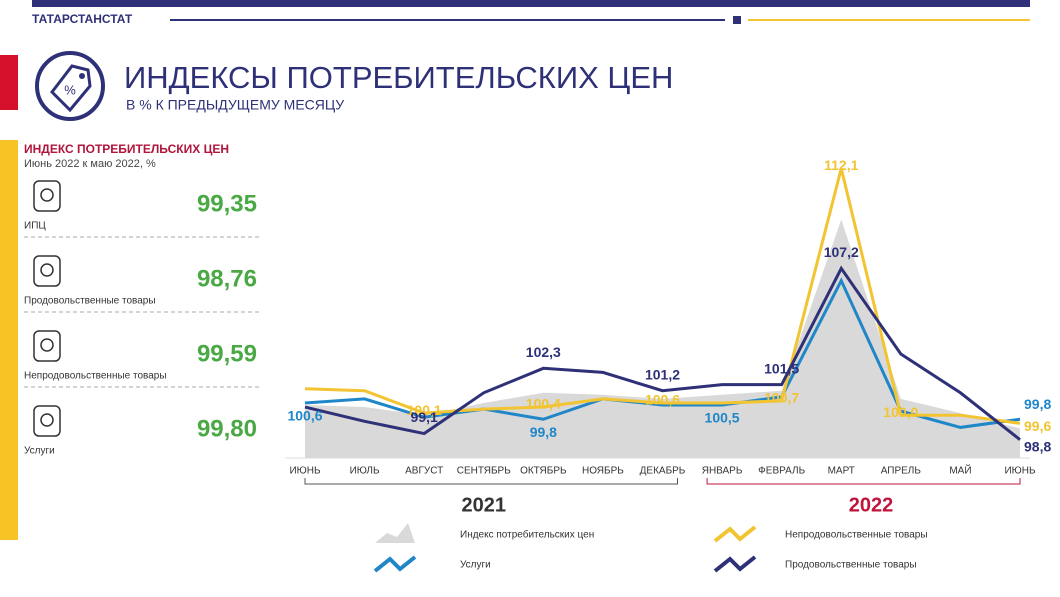  I want to click on value-label: 112,1, so click(841, 165).